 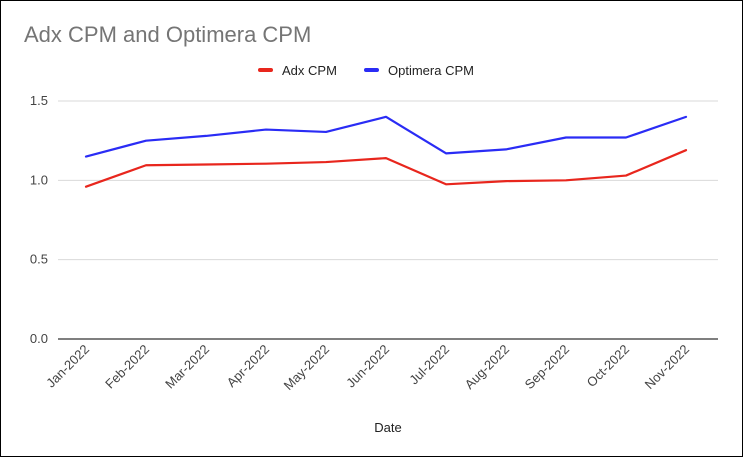 I want to click on x-axis-title: Date, so click(x=387, y=427).